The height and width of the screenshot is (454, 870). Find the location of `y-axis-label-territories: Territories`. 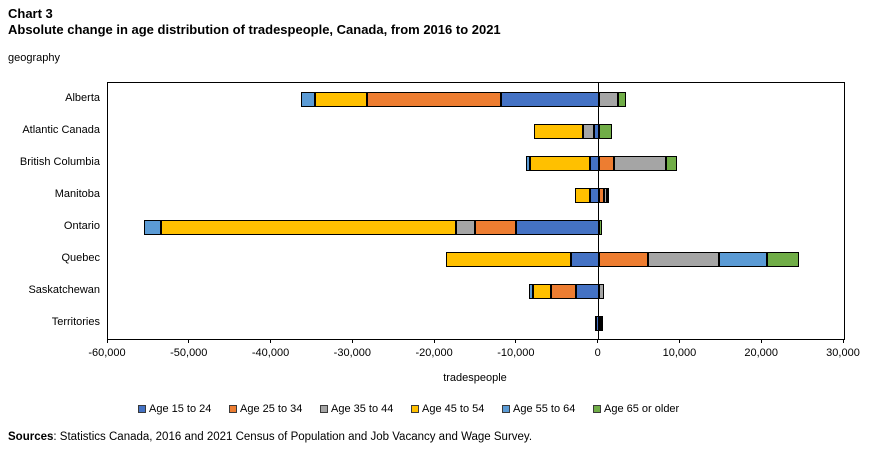

y-axis-label-territories: Territories is located at coordinates (75, 322).